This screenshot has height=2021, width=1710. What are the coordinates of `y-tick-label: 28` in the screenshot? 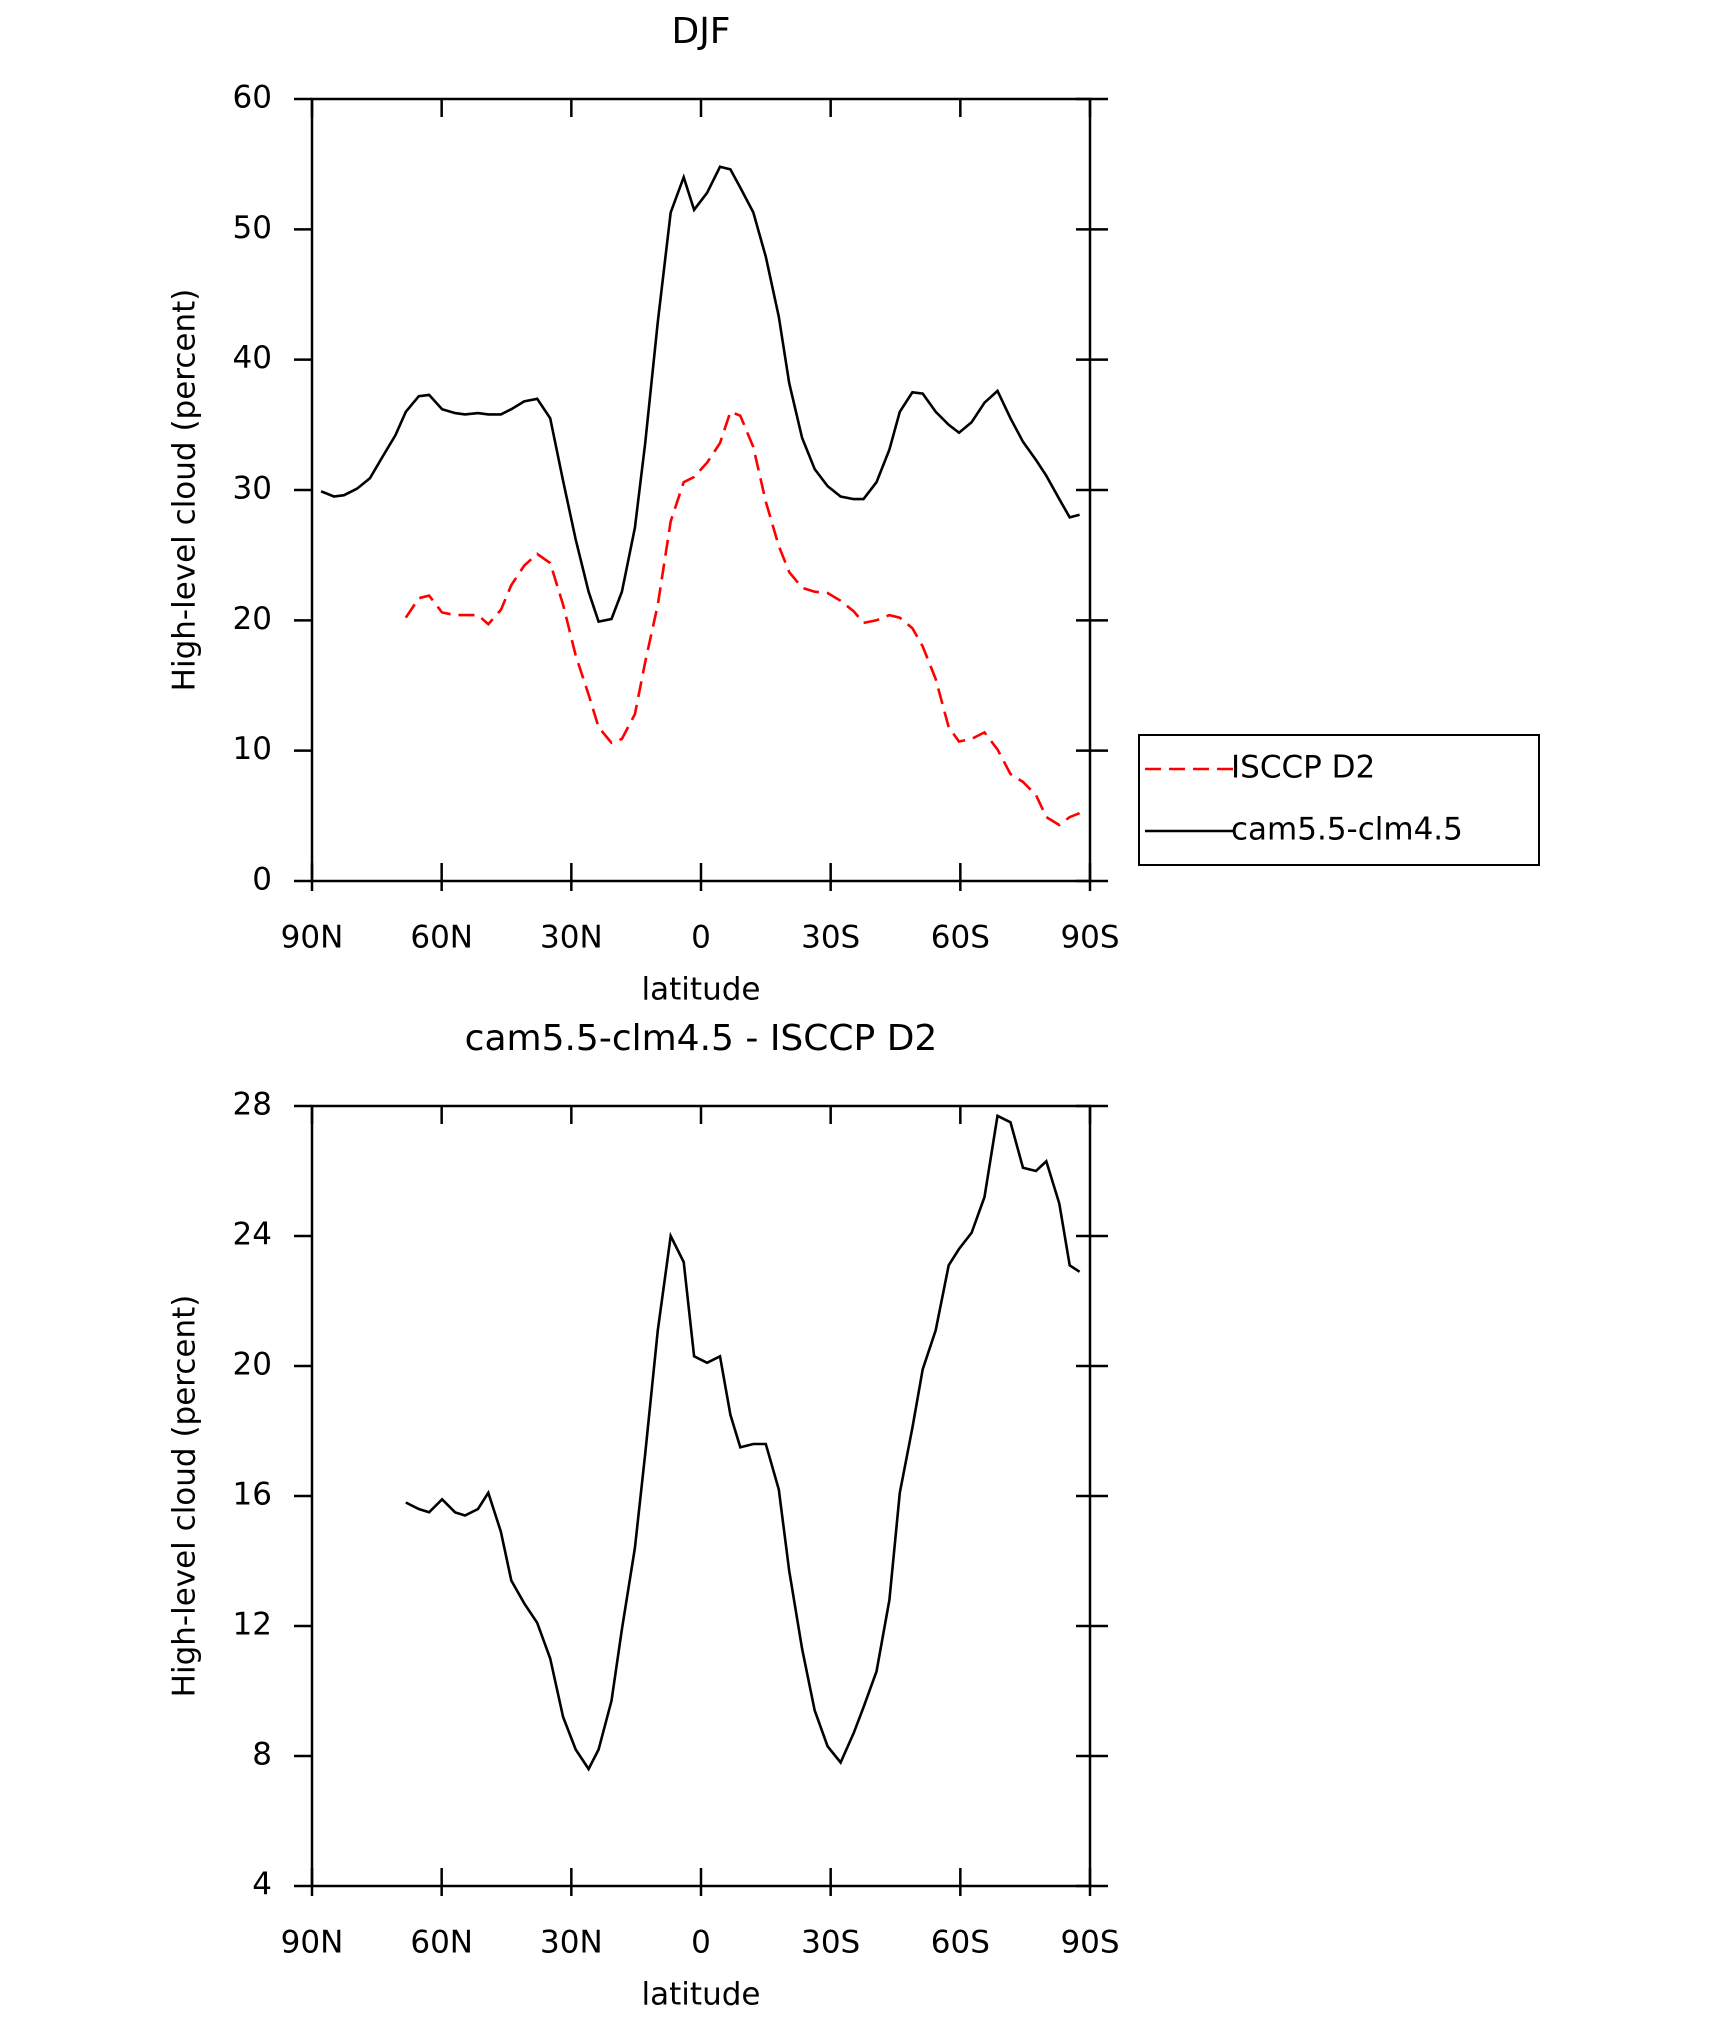 It's located at (252, 1105).